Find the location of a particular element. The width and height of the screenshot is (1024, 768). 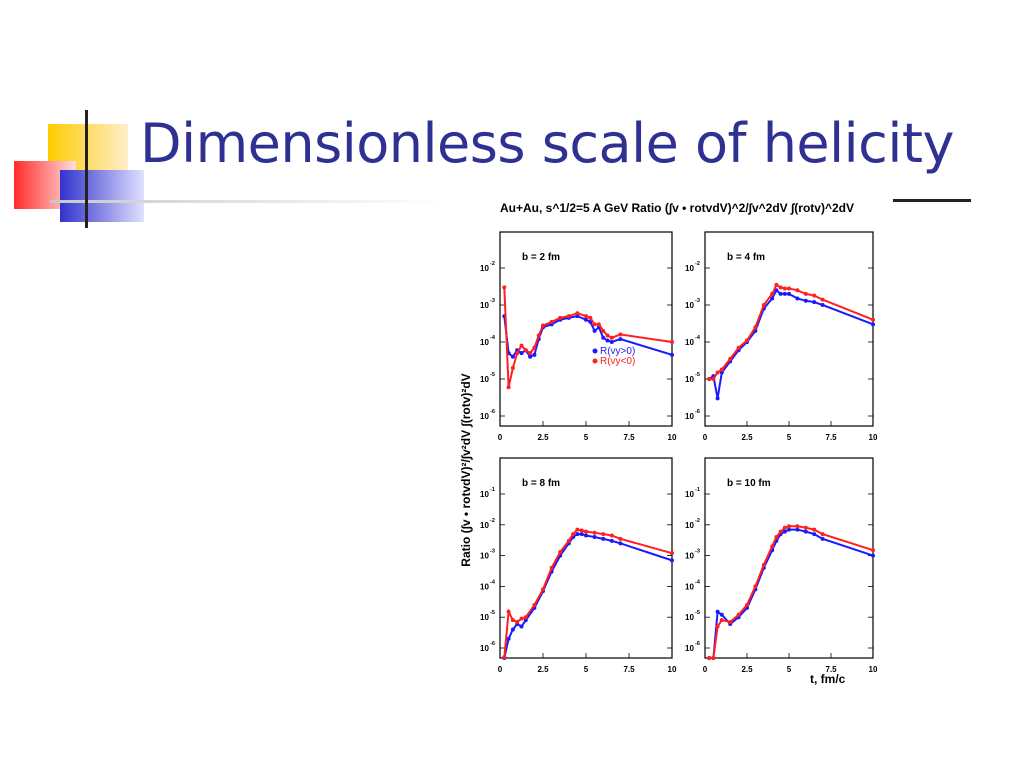

panel-frame is located at coordinates (789, 329).